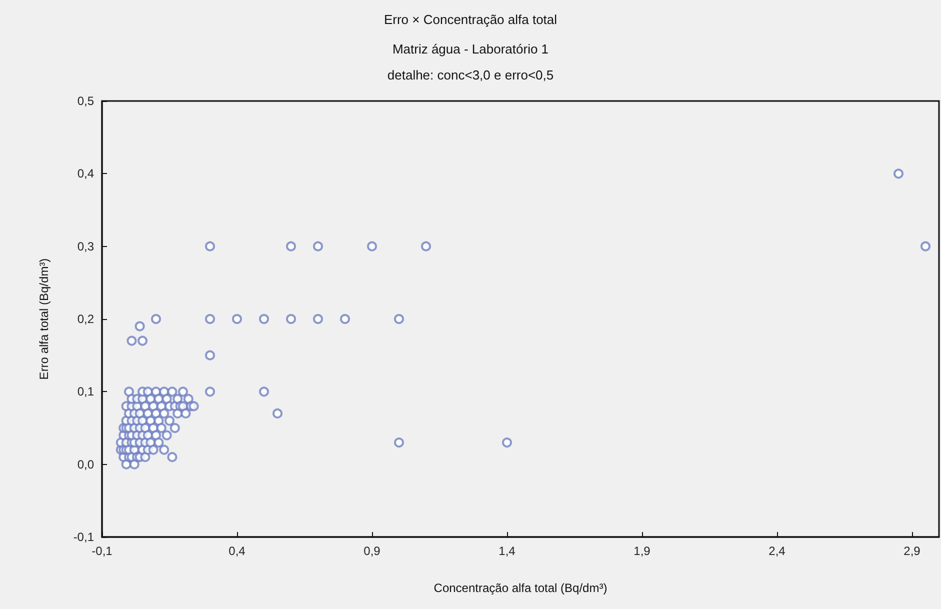 The width and height of the screenshot is (941, 609). What do you see at coordinates (507, 551) in the screenshot?
I see `x-tick-label: 1,4` at bounding box center [507, 551].